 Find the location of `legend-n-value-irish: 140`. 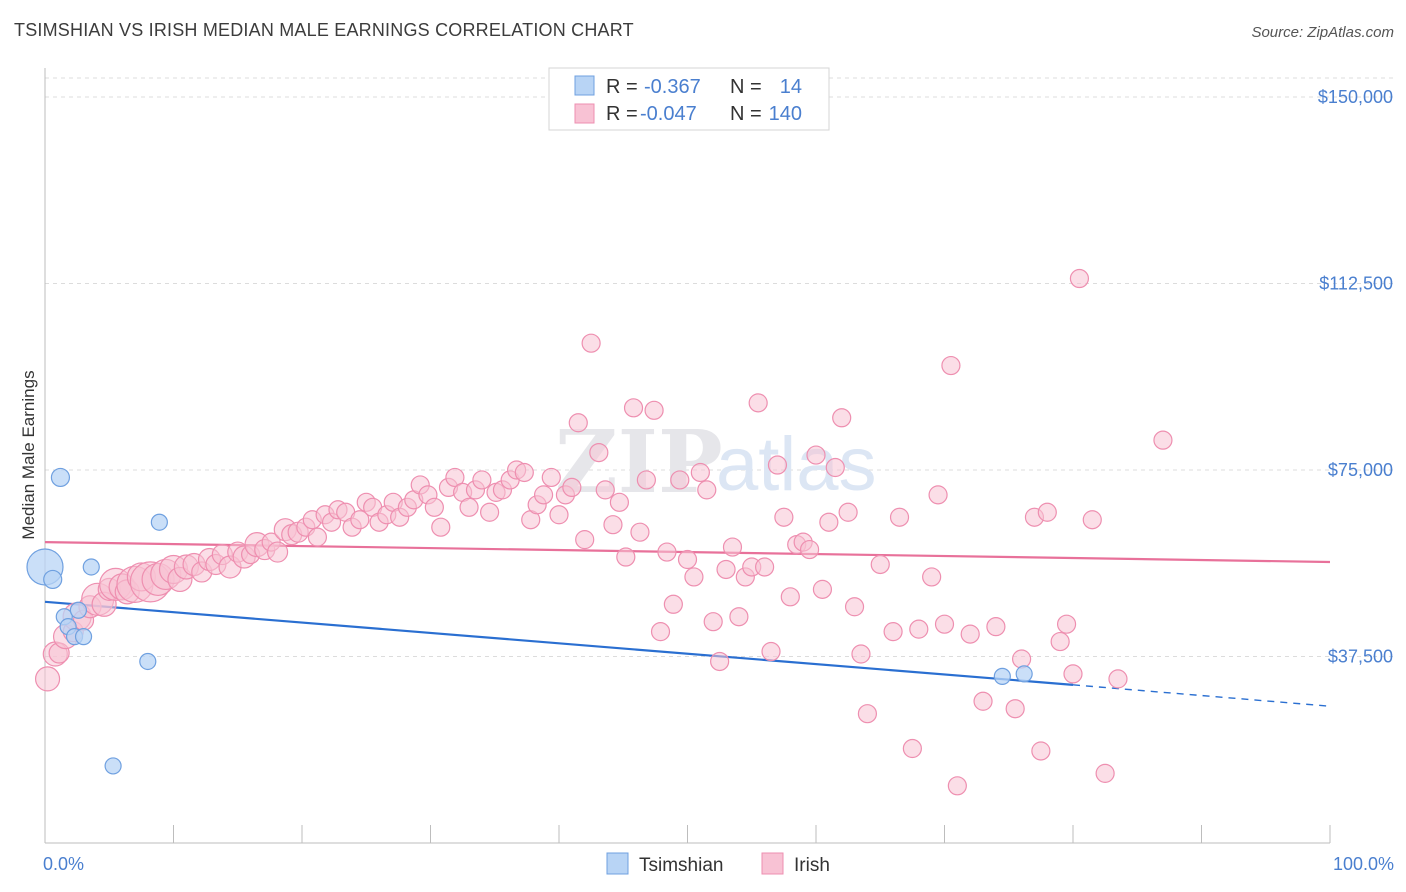

legend-n-value-irish: 140 is located at coordinates (785, 114).